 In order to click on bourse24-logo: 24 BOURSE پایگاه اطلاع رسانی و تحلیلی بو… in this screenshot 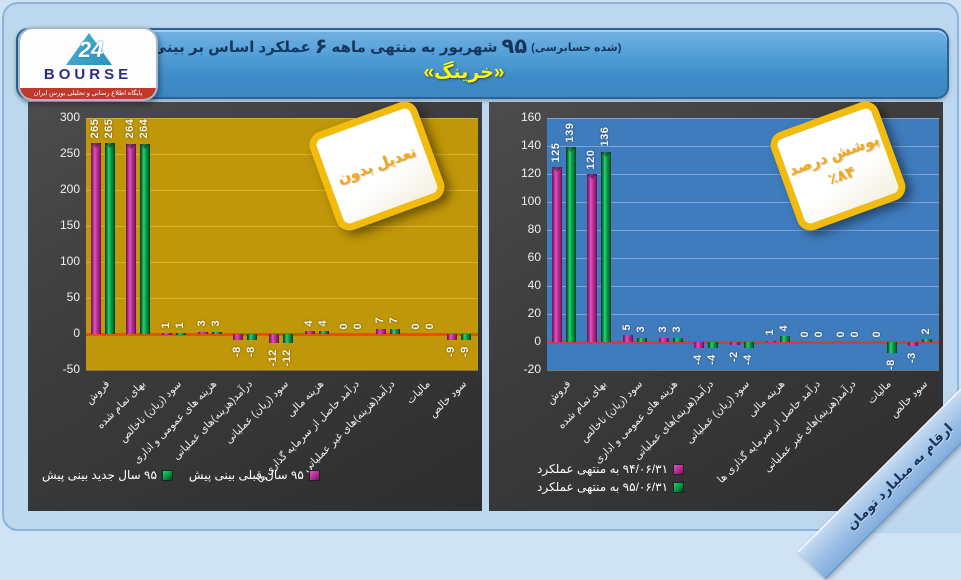, I will do `click(88, 64)`.